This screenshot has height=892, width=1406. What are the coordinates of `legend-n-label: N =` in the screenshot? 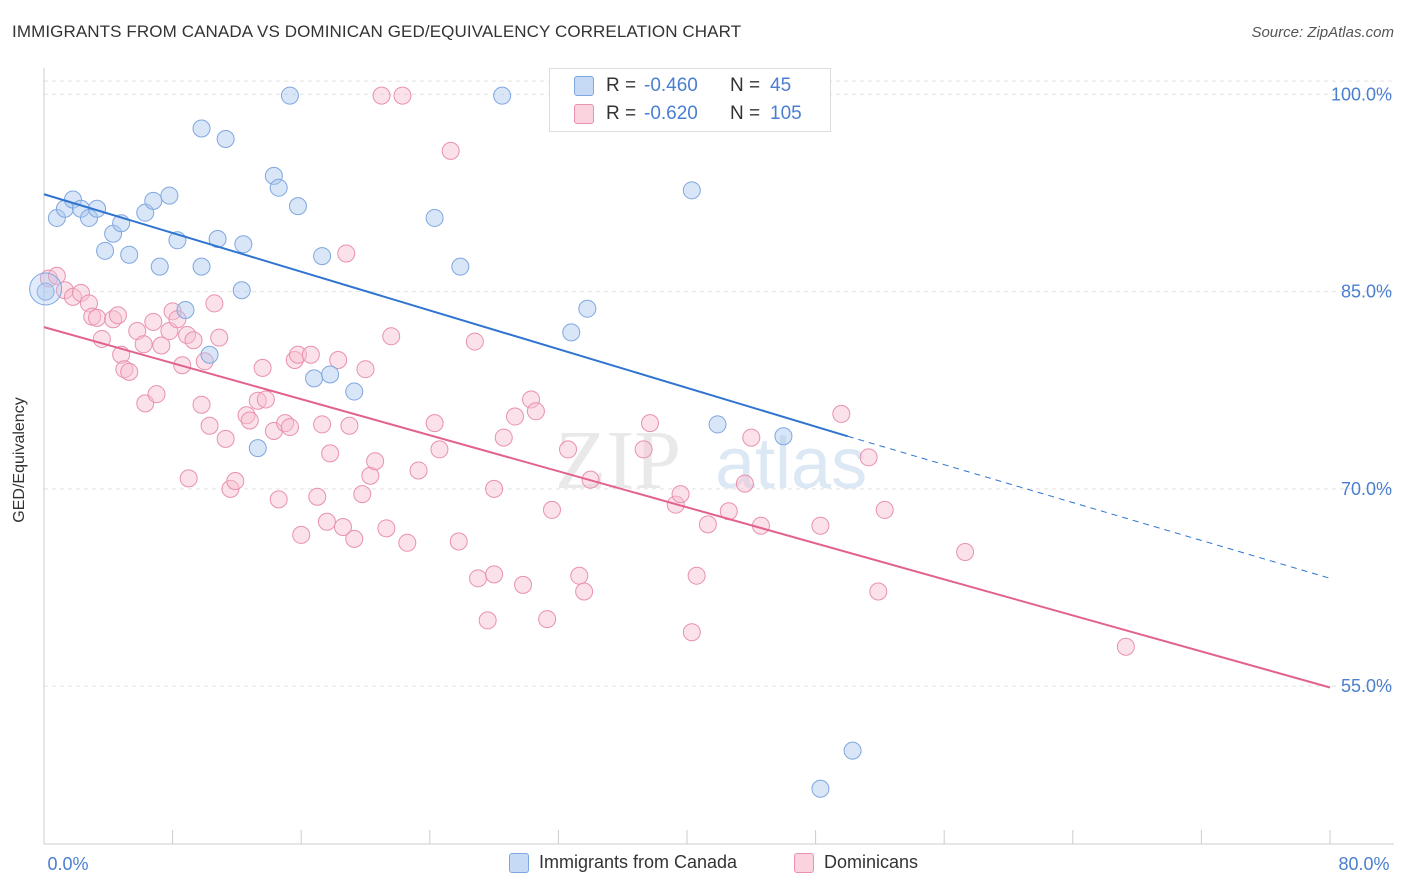 It's located at (745, 85).